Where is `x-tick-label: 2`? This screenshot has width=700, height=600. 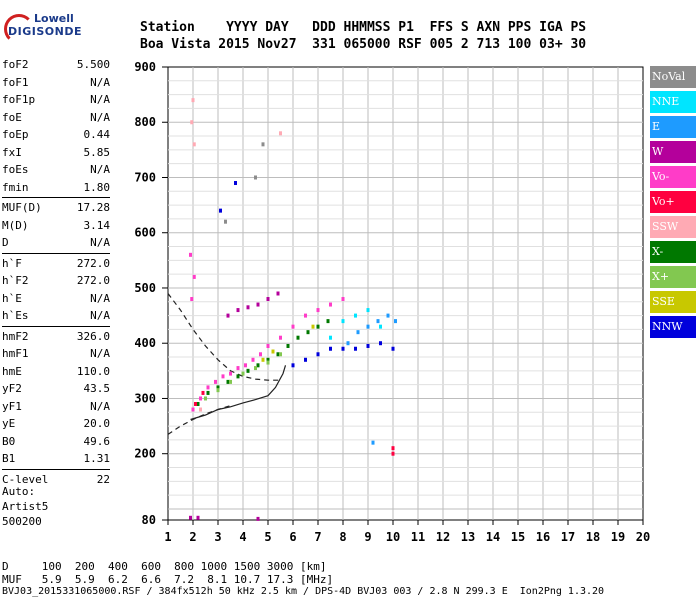
x-tick-label: 2 is located at coordinates (192, 537).